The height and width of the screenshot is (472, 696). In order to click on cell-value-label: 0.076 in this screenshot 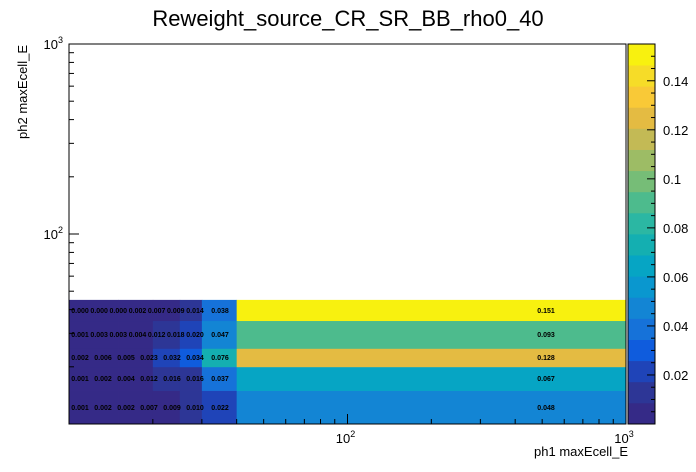, I will do `click(220, 358)`.